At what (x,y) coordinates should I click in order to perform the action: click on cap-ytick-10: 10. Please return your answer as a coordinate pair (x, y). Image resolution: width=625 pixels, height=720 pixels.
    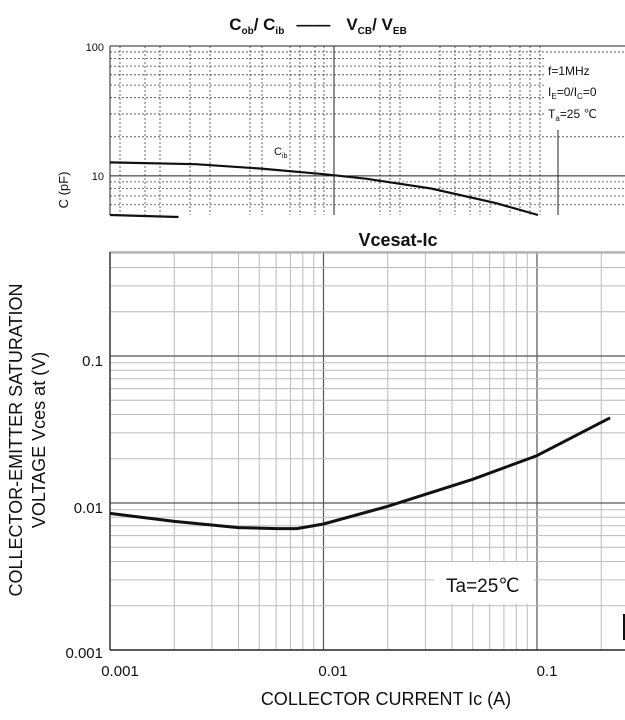
    Looking at the image, I should click on (98, 177).